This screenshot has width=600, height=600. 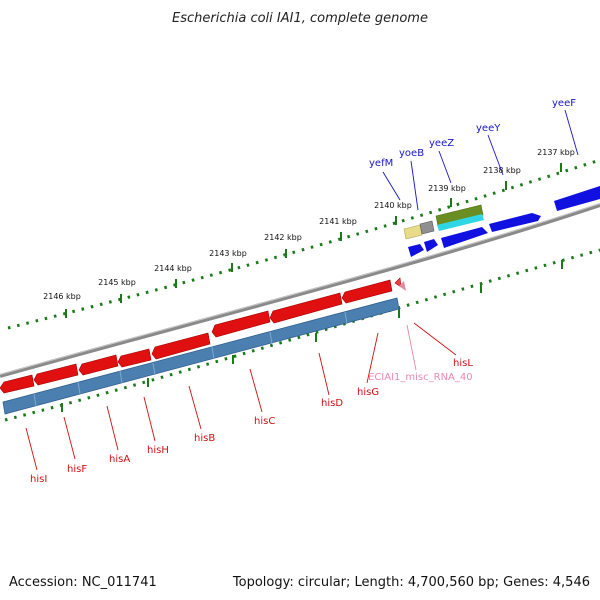 What do you see at coordinates (367, 291) in the screenshot?
I see `cds-hisG` at bounding box center [367, 291].